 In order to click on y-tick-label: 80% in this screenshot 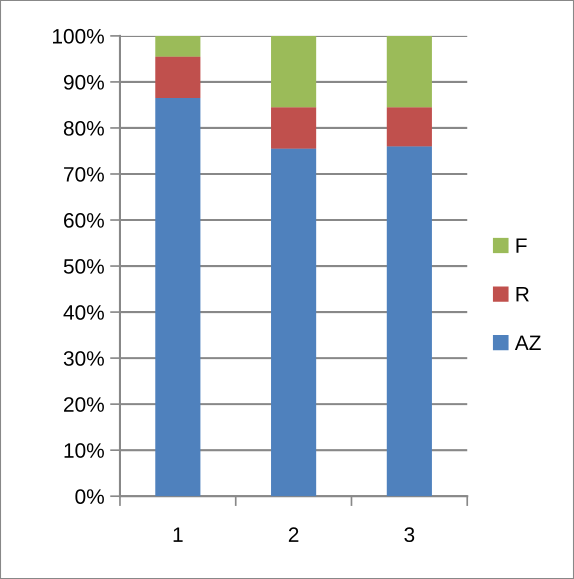, I will do `click(84, 128)`.